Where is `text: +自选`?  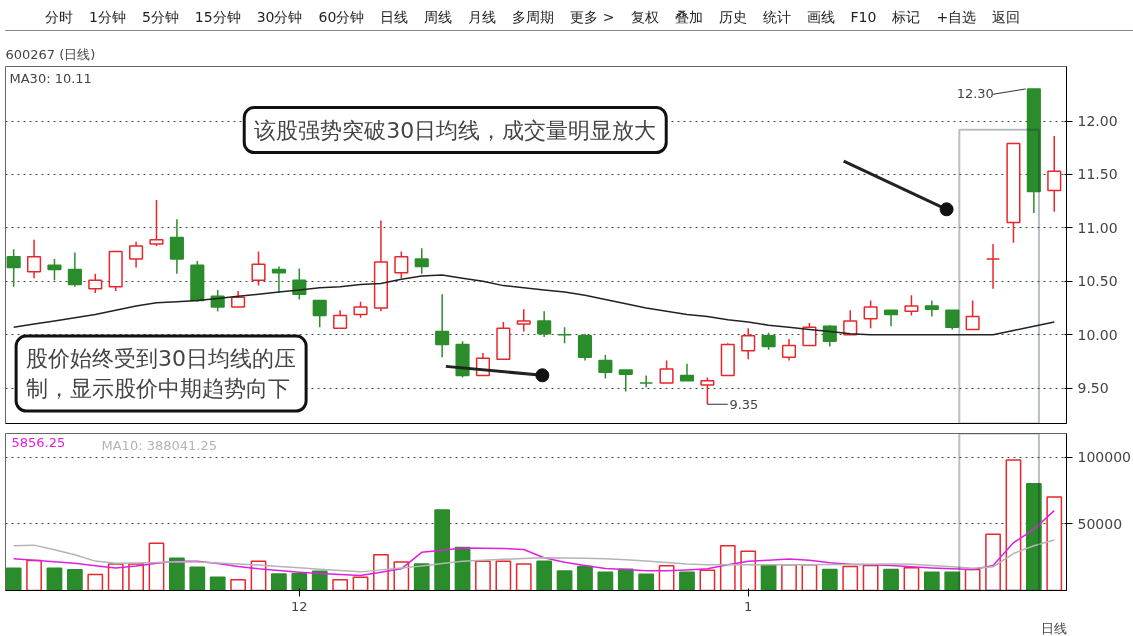 text: +自选 is located at coordinates (956, 17).